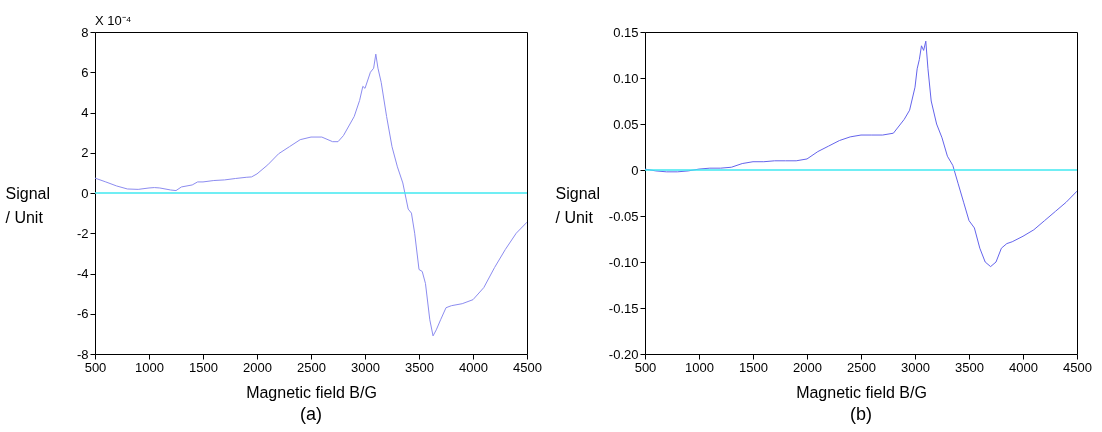  I want to click on y-tick-label: -2, so click(82, 233).